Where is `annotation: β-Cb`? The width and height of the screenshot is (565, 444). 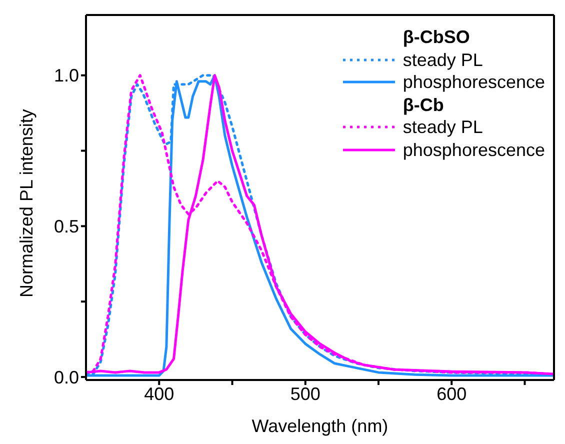 annotation: β-Cb is located at coordinates (423, 105).